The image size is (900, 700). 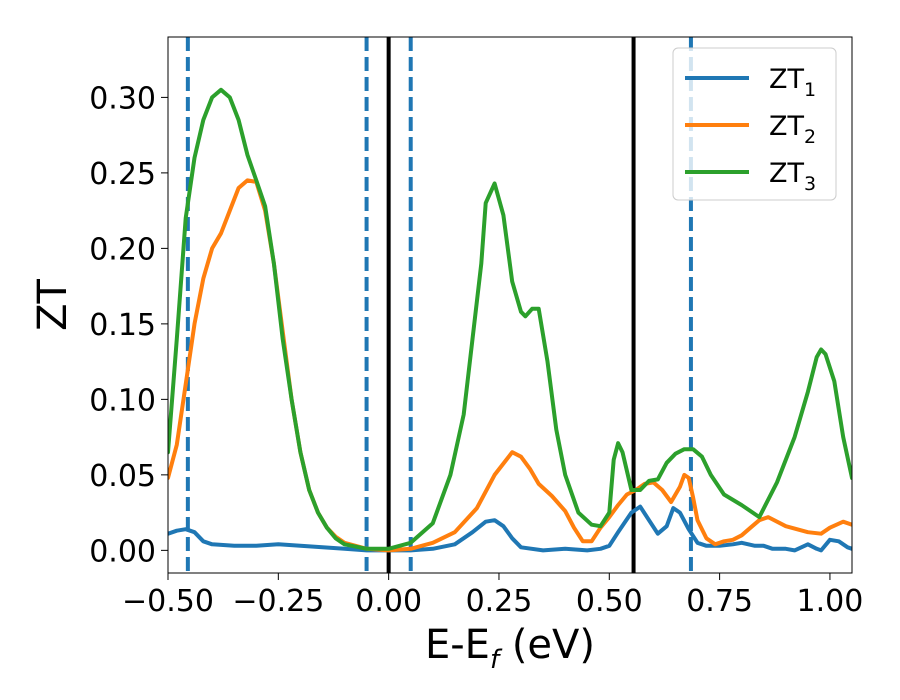 I want to click on x-tick-label: 1.00, so click(x=830, y=601).